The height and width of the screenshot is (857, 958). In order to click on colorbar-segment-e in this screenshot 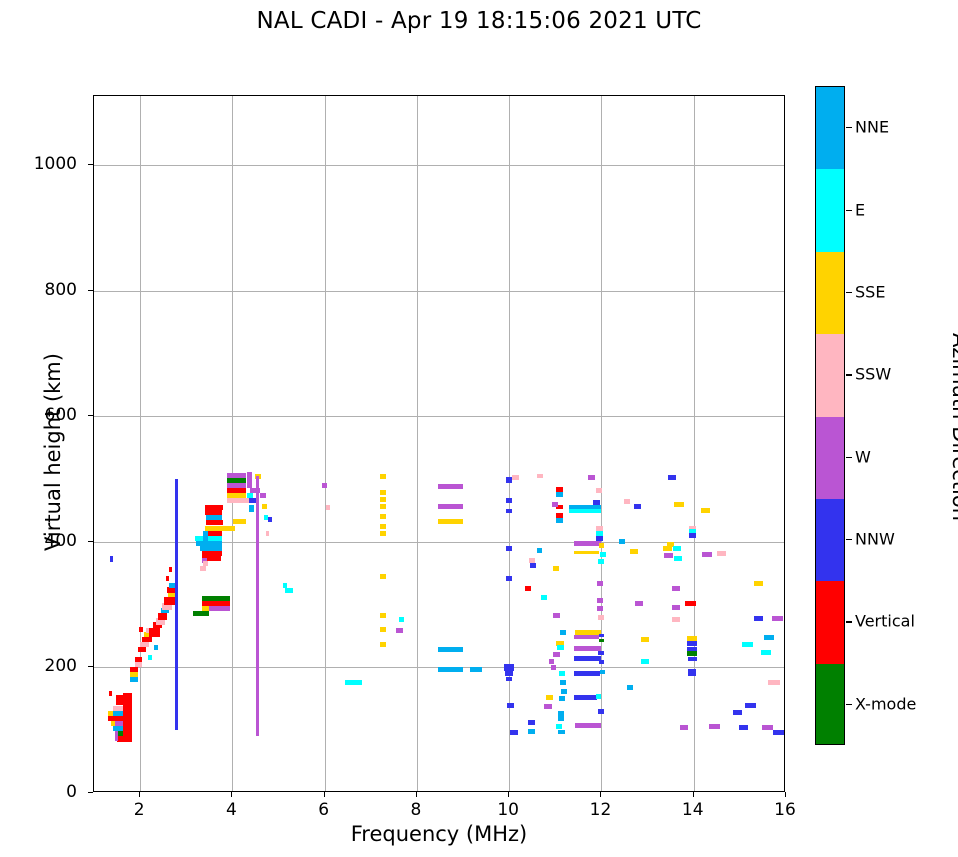, I will do `click(830, 210)`.